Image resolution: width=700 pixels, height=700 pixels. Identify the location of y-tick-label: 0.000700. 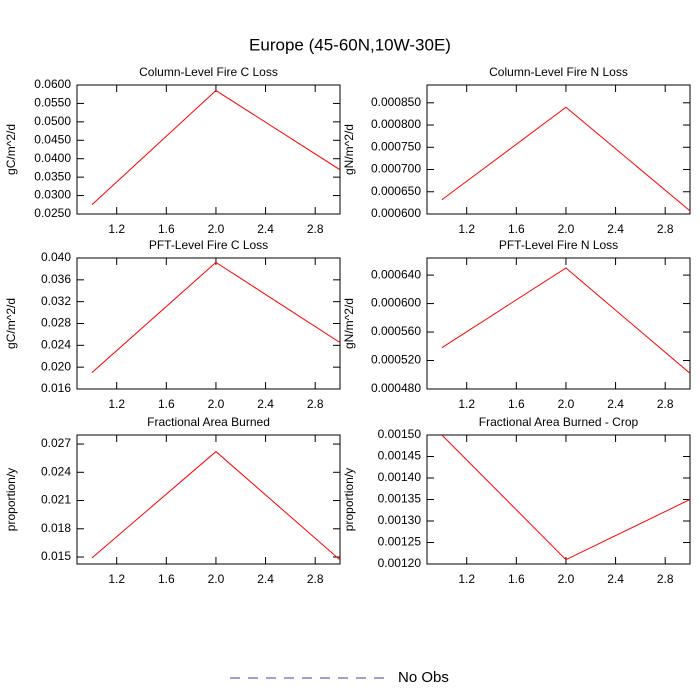
(396, 169).